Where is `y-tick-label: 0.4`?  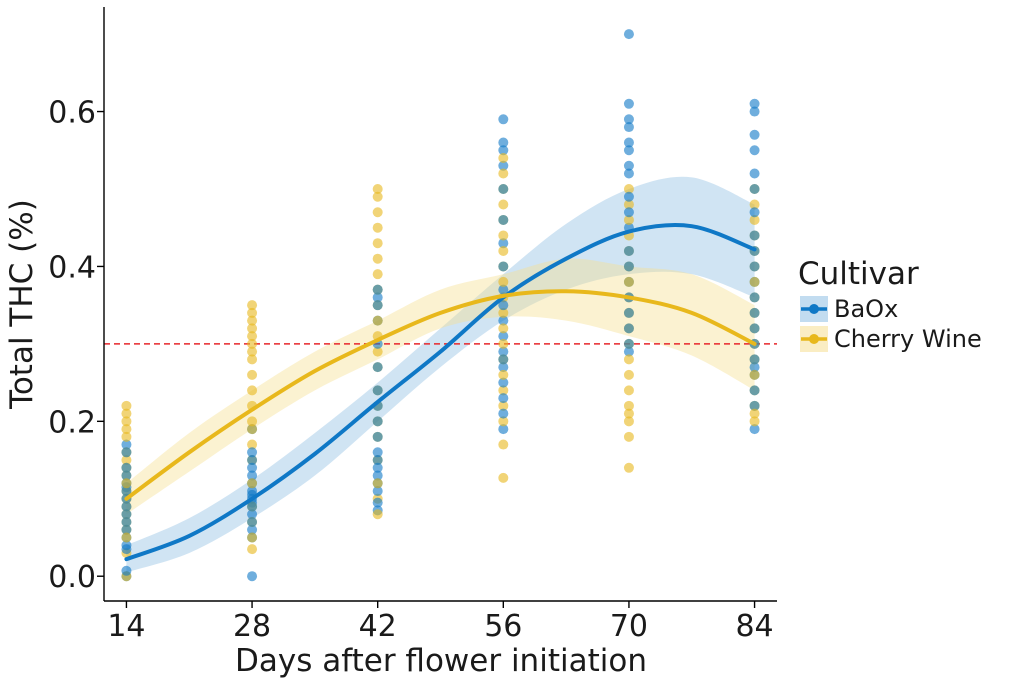 y-tick-label: 0.4 is located at coordinates (72, 267).